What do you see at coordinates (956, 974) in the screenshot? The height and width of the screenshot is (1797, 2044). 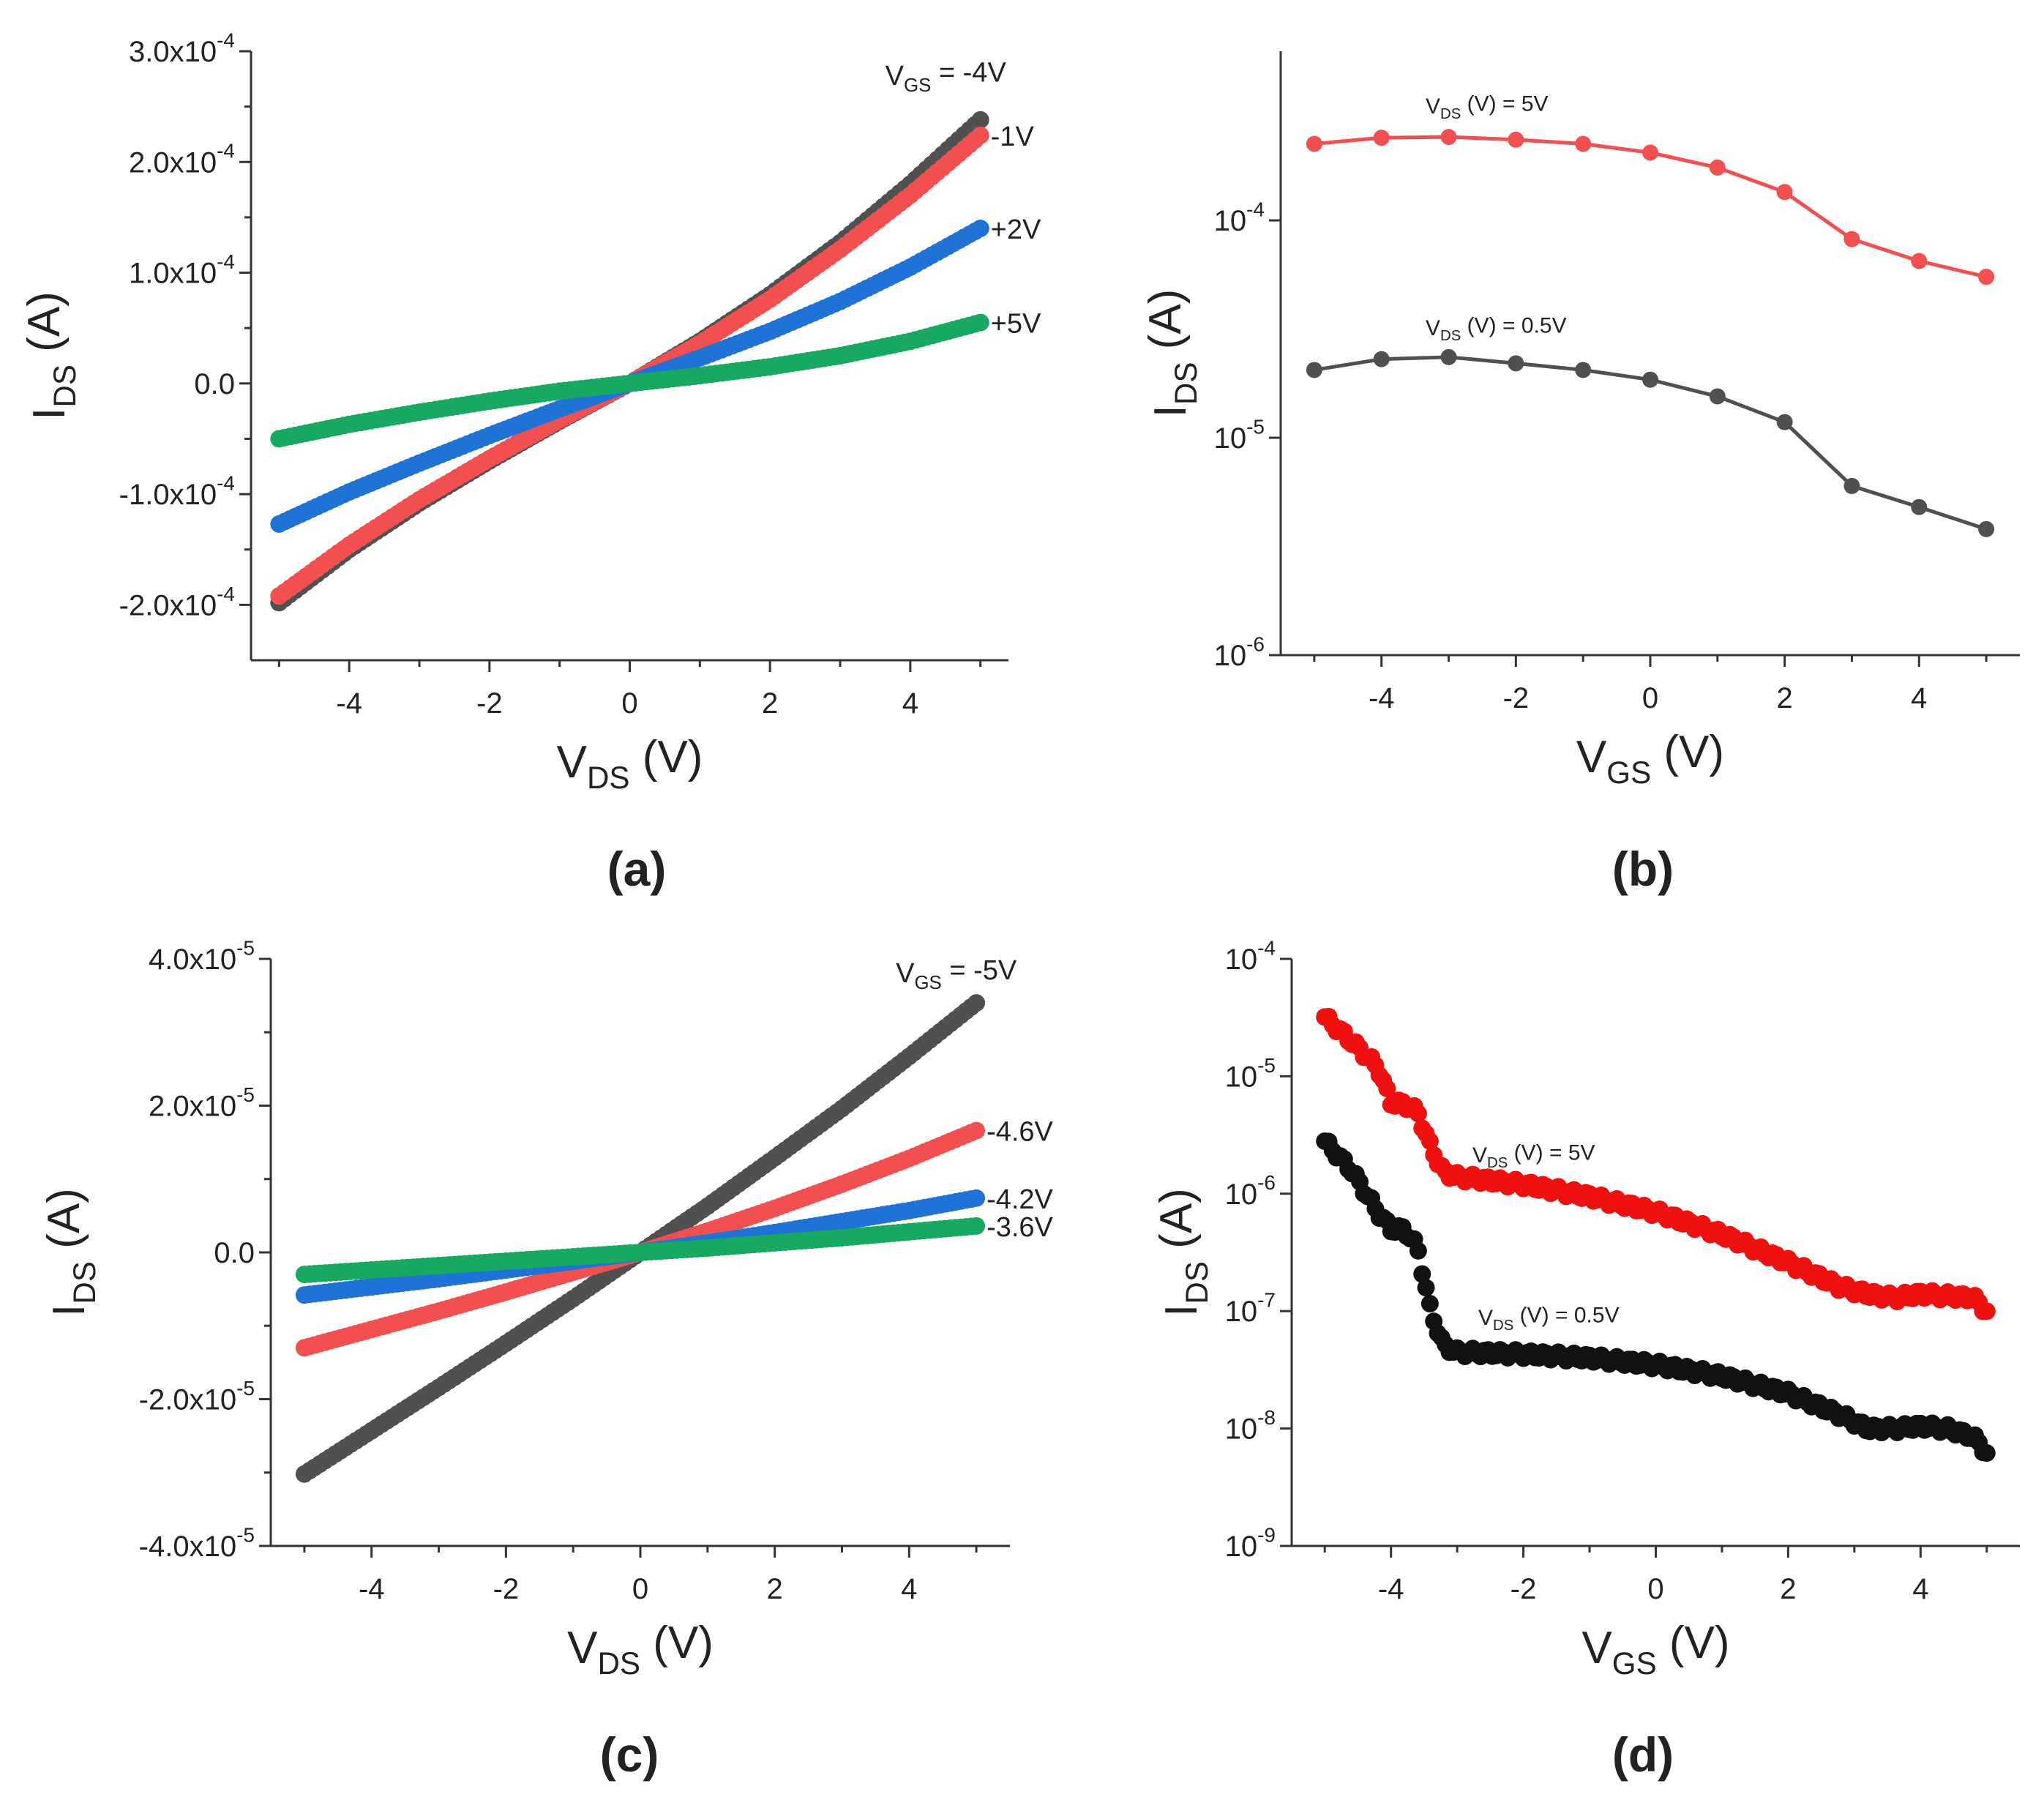 I see `series-label: VGS = -5V` at bounding box center [956, 974].